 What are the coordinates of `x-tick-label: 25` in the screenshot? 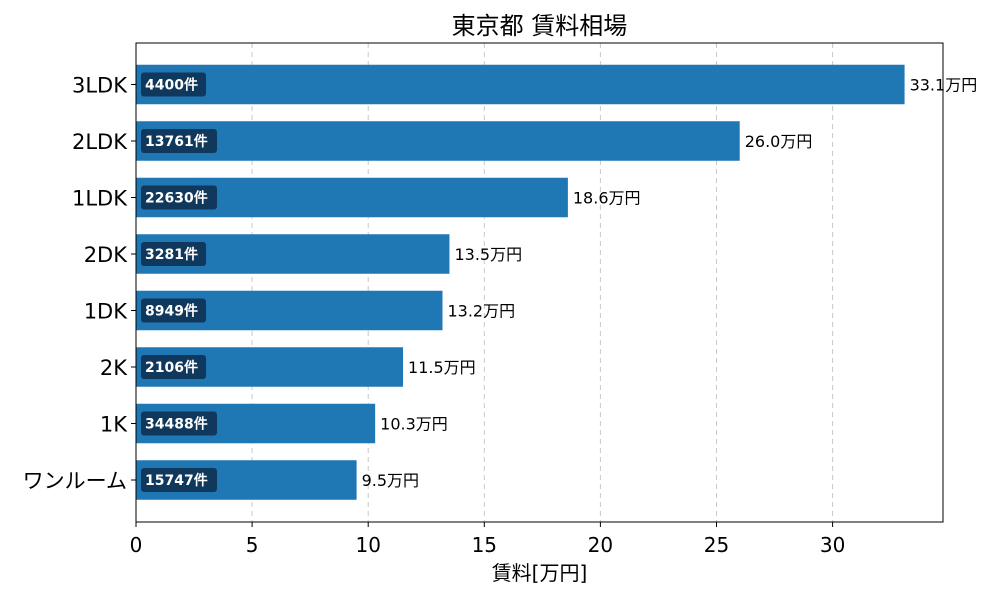 It's located at (716, 545).